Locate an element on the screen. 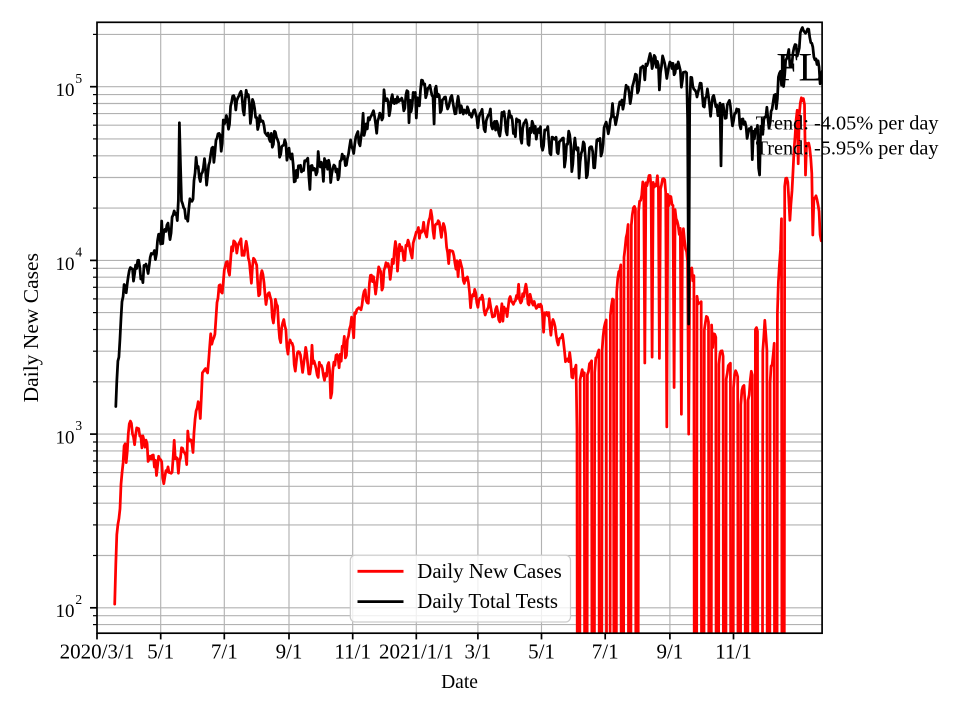  svg-text: Trend: -4.05% per day is located at coordinates (848, 124).